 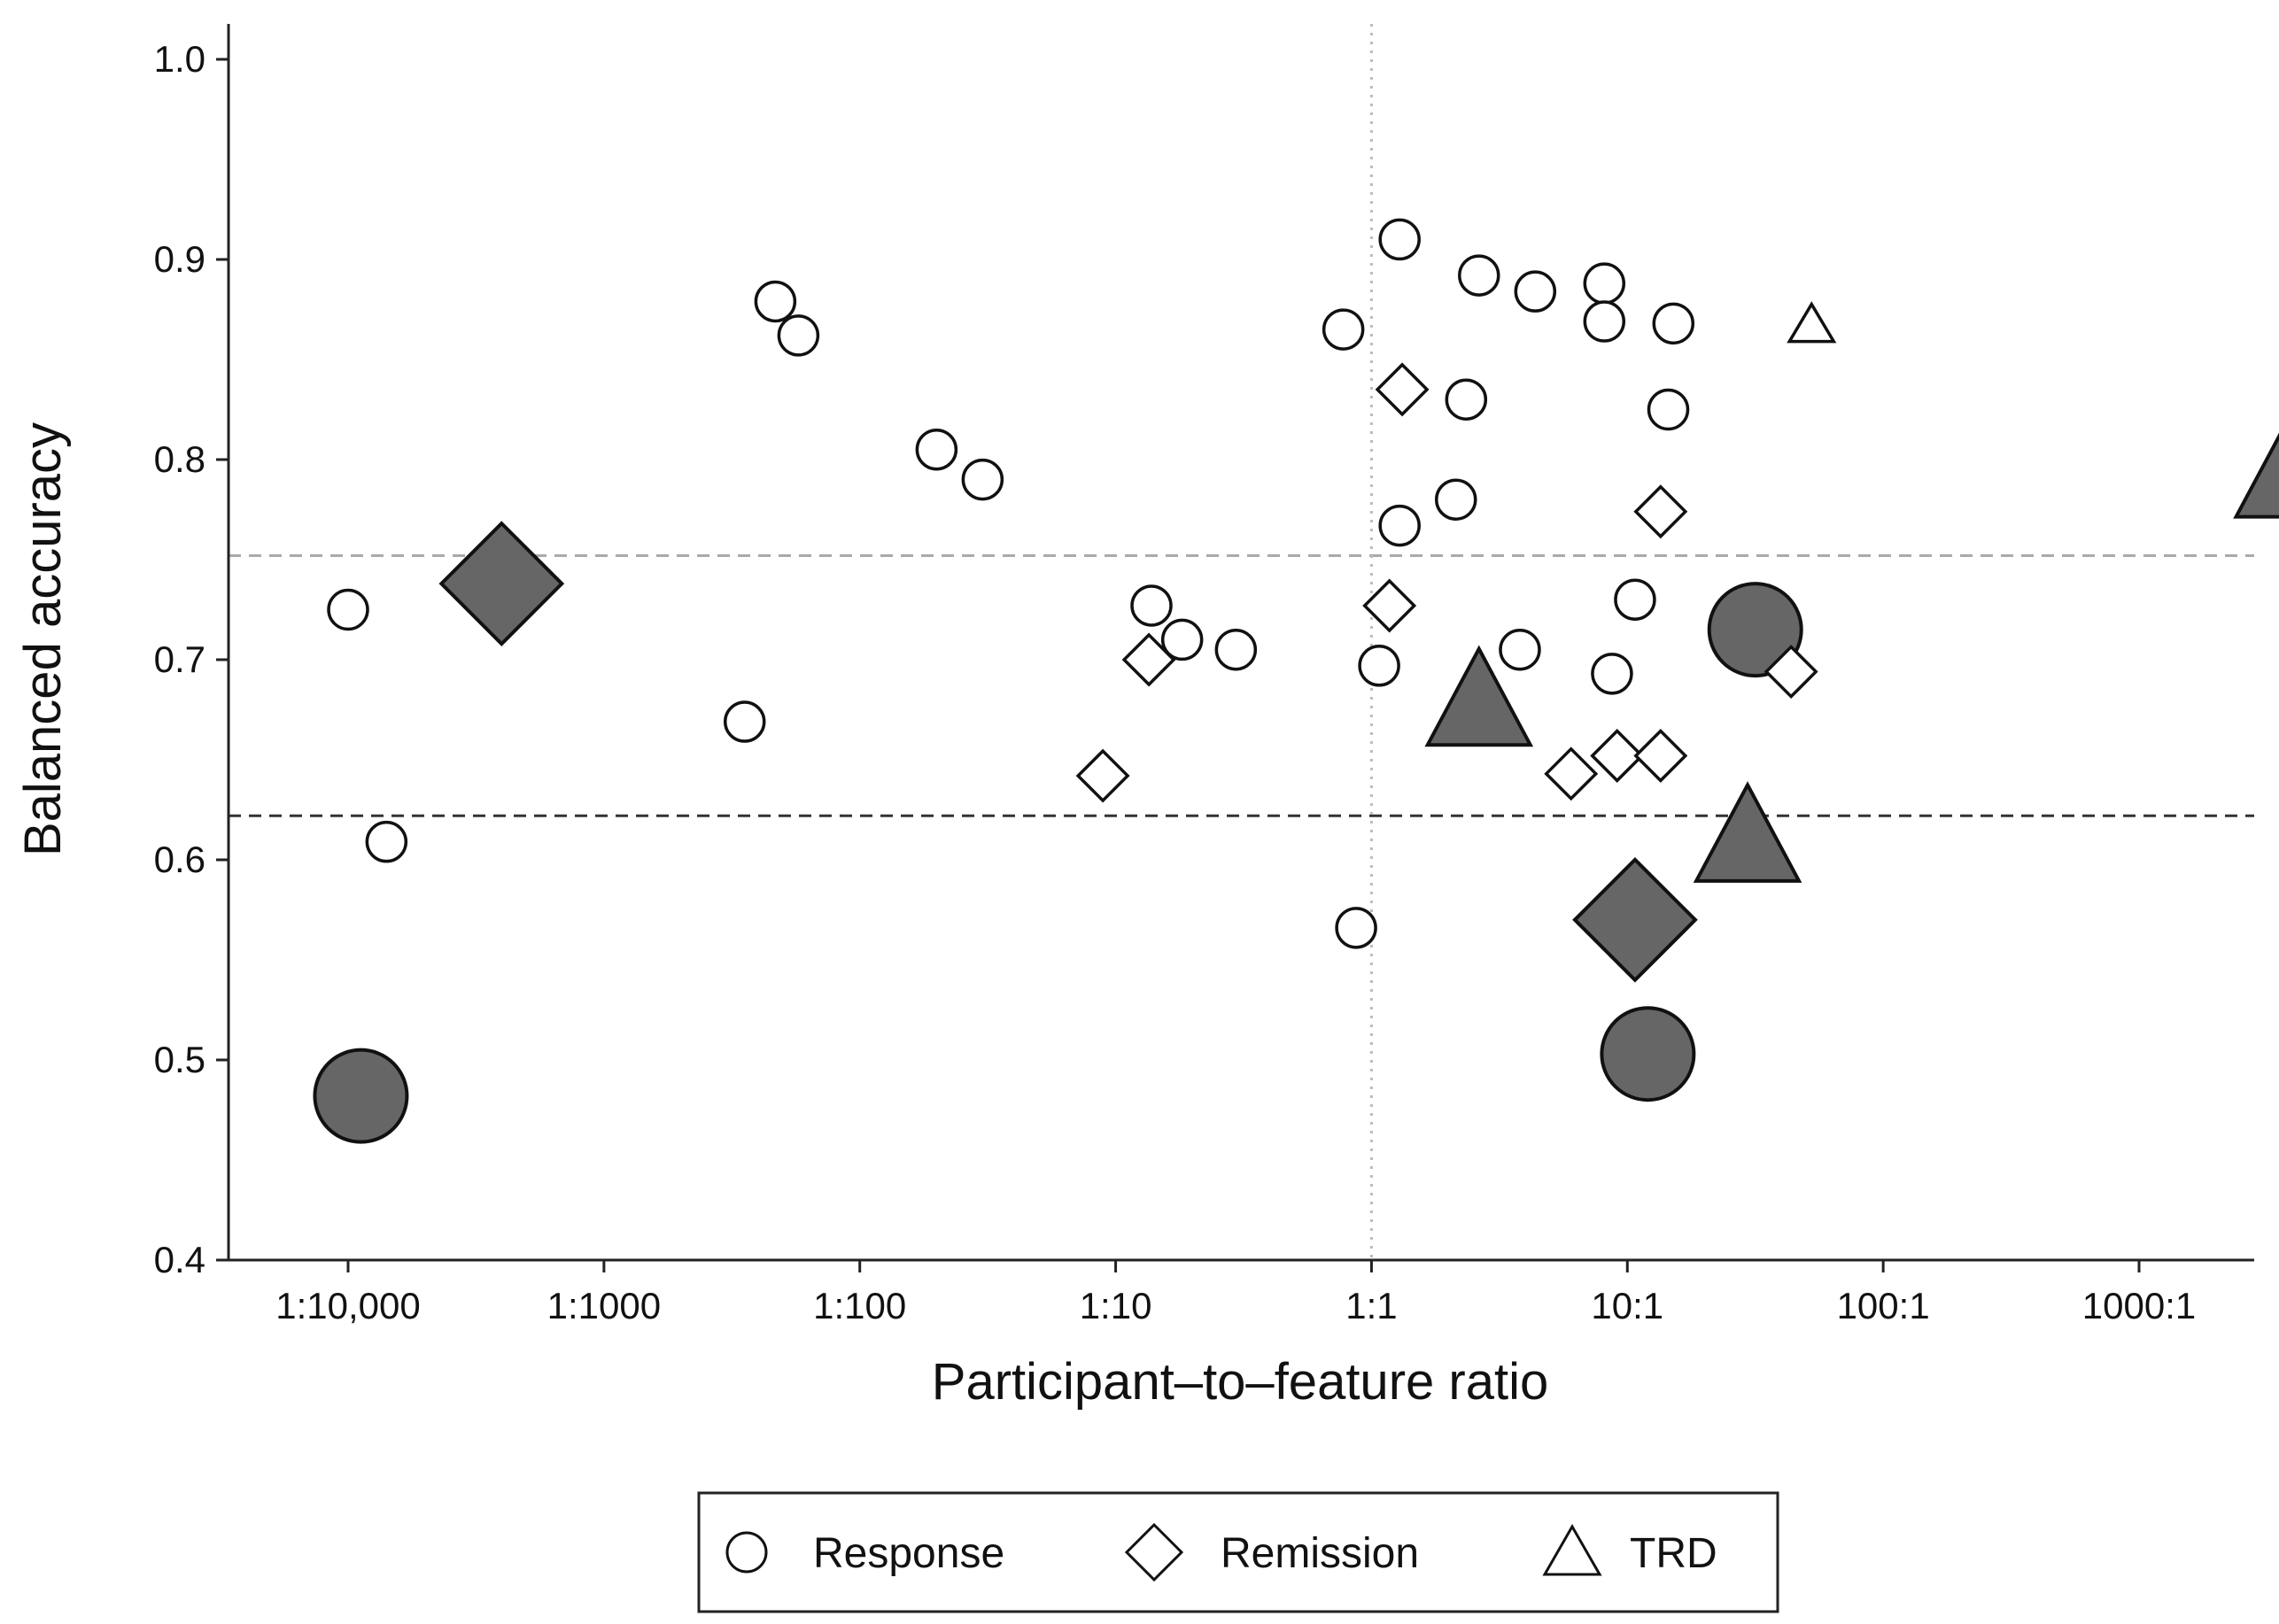 What do you see at coordinates (179, 860) in the screenshot?
I see `y-tick-label: 0.6` at bounding box center [179, 860].